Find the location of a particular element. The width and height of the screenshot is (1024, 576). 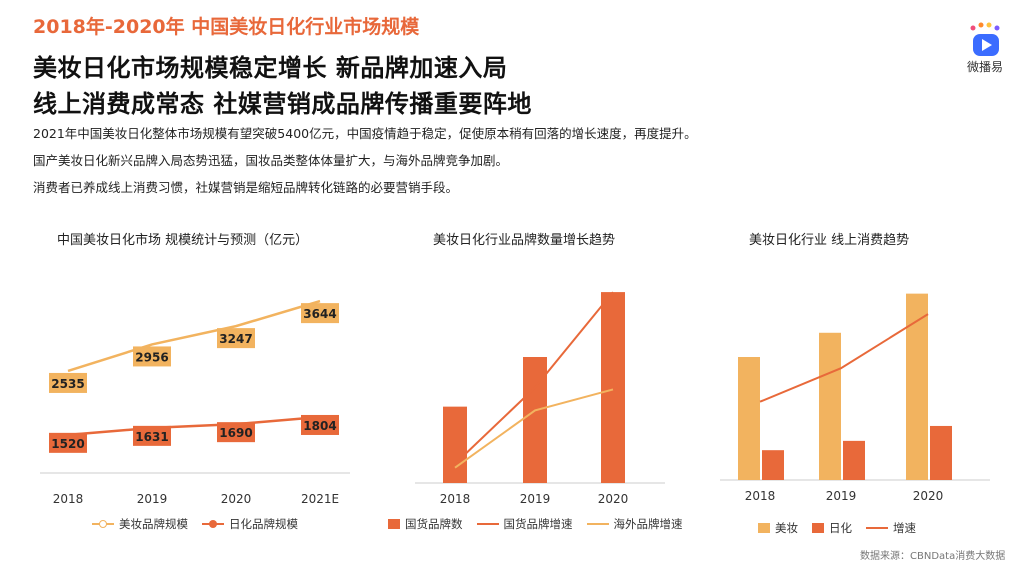

brand-logo: 微播易 is located at coordinates (985, 47).